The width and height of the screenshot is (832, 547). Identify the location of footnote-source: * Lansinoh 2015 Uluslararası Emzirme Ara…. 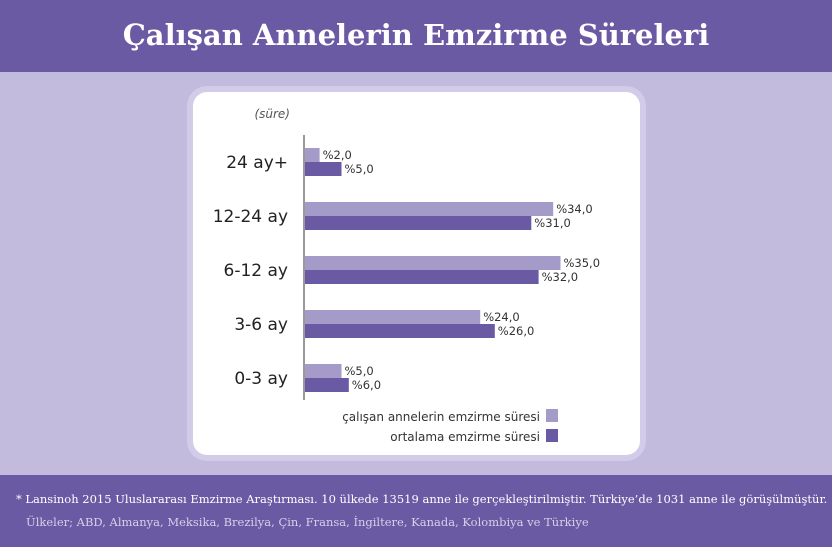
(422, 499).